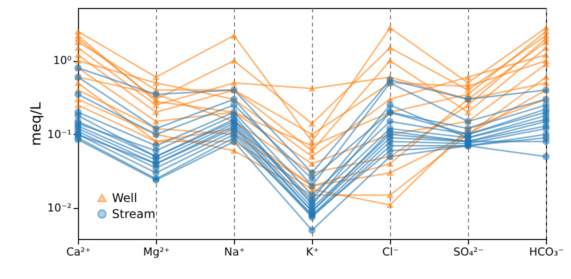 The height and width of the screenshot is (279, 571). I want to click on x-tick-label: Ca²⁺, so click(79, 252).